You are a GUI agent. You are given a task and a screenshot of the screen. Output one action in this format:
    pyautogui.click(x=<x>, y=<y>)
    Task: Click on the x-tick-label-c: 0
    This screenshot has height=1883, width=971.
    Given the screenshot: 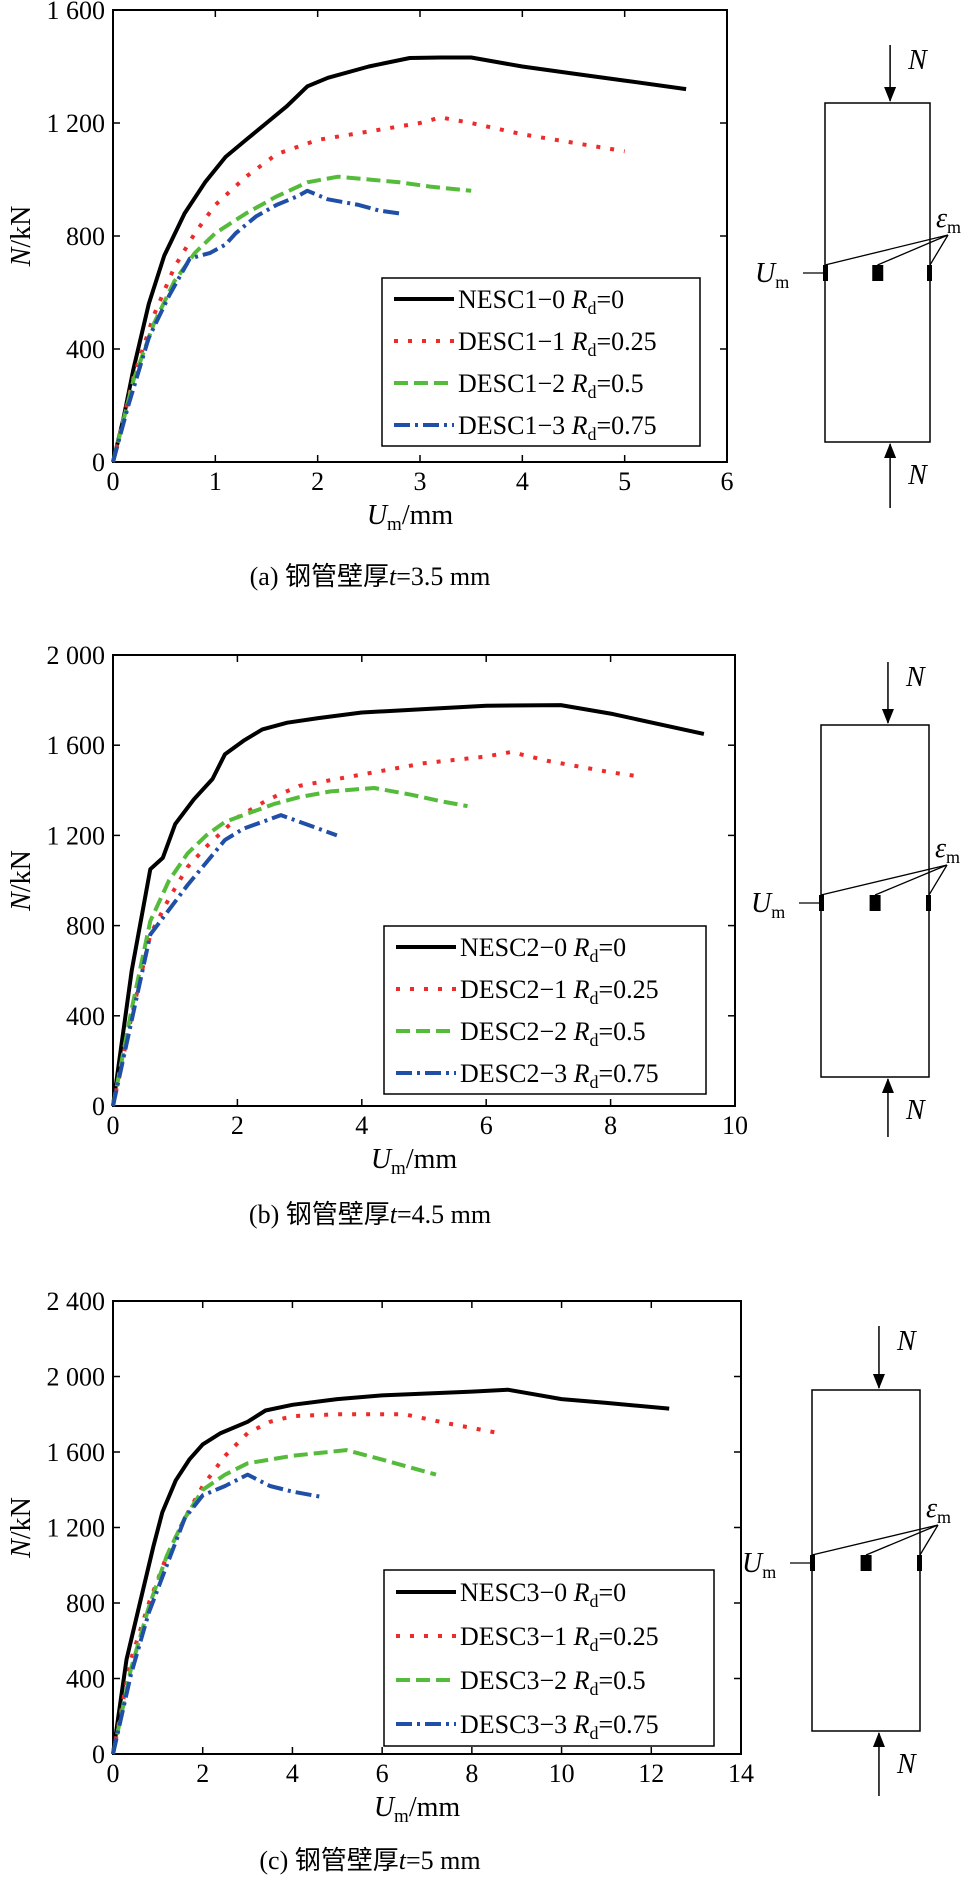 What is the action you would take?
    pyautogui.click(x=113, y=1773)
    